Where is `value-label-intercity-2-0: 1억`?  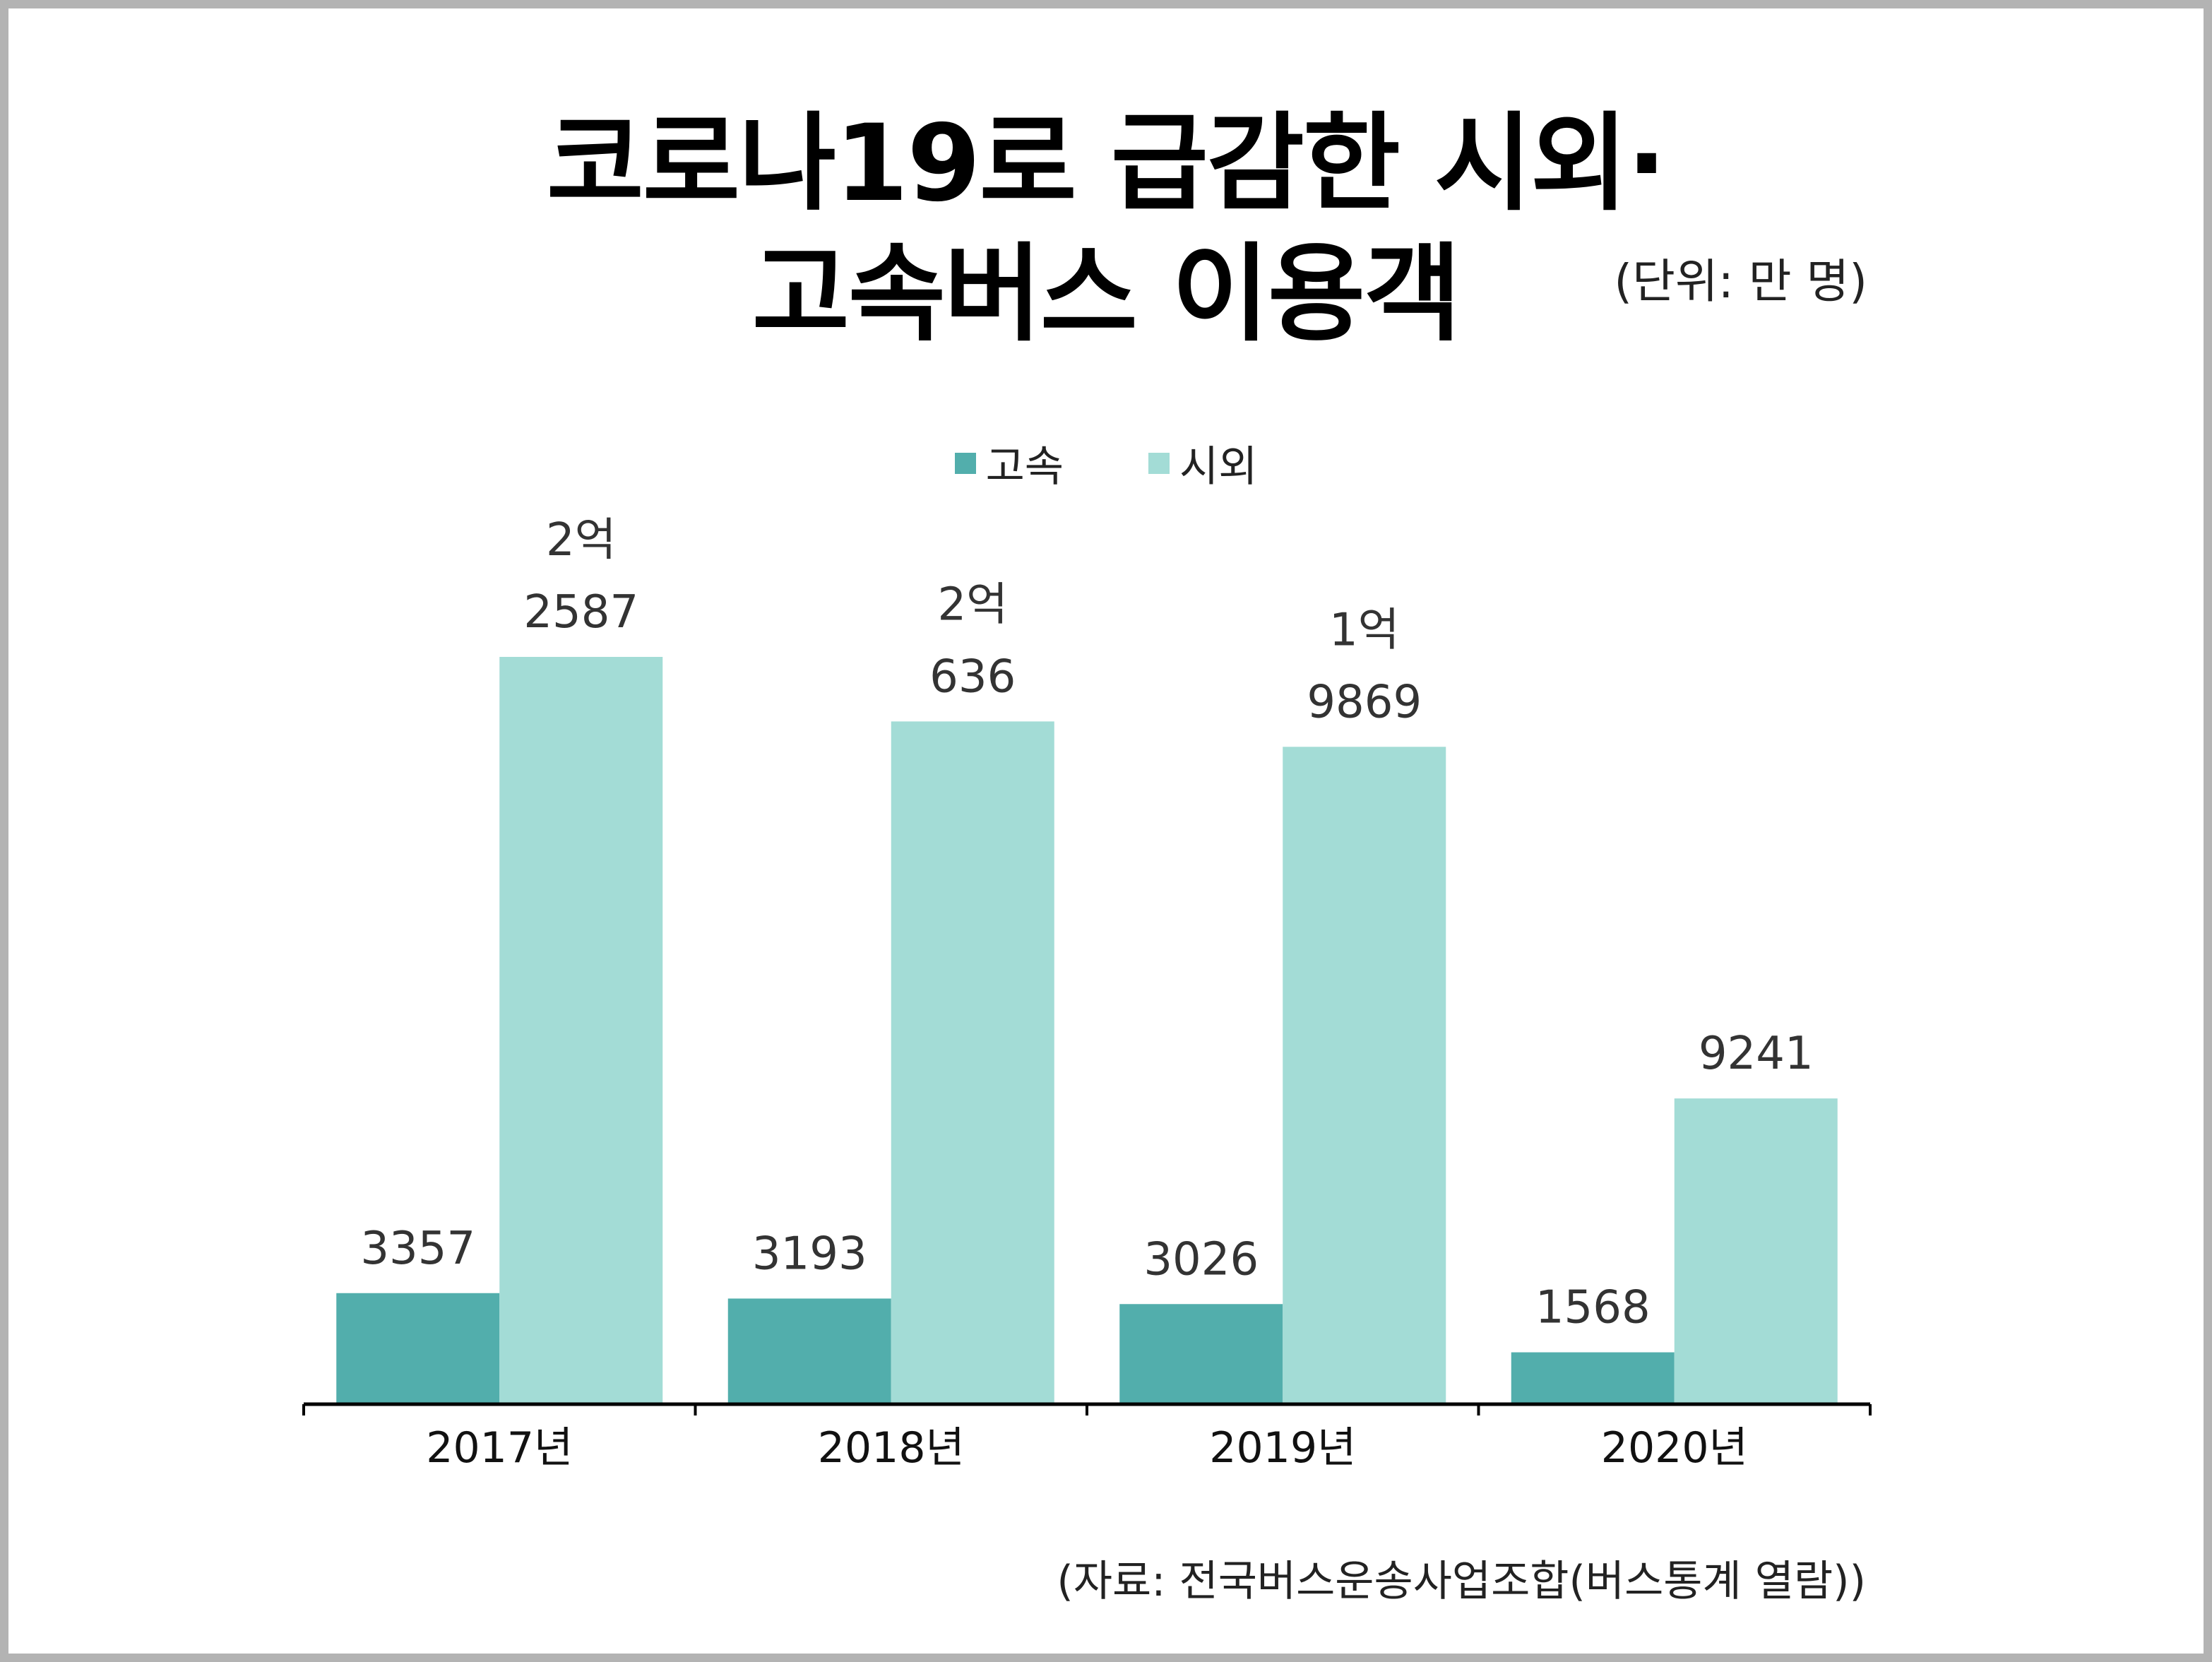 value-label-intercity-2-0: 1억 is located at coordinates (1364, 630).